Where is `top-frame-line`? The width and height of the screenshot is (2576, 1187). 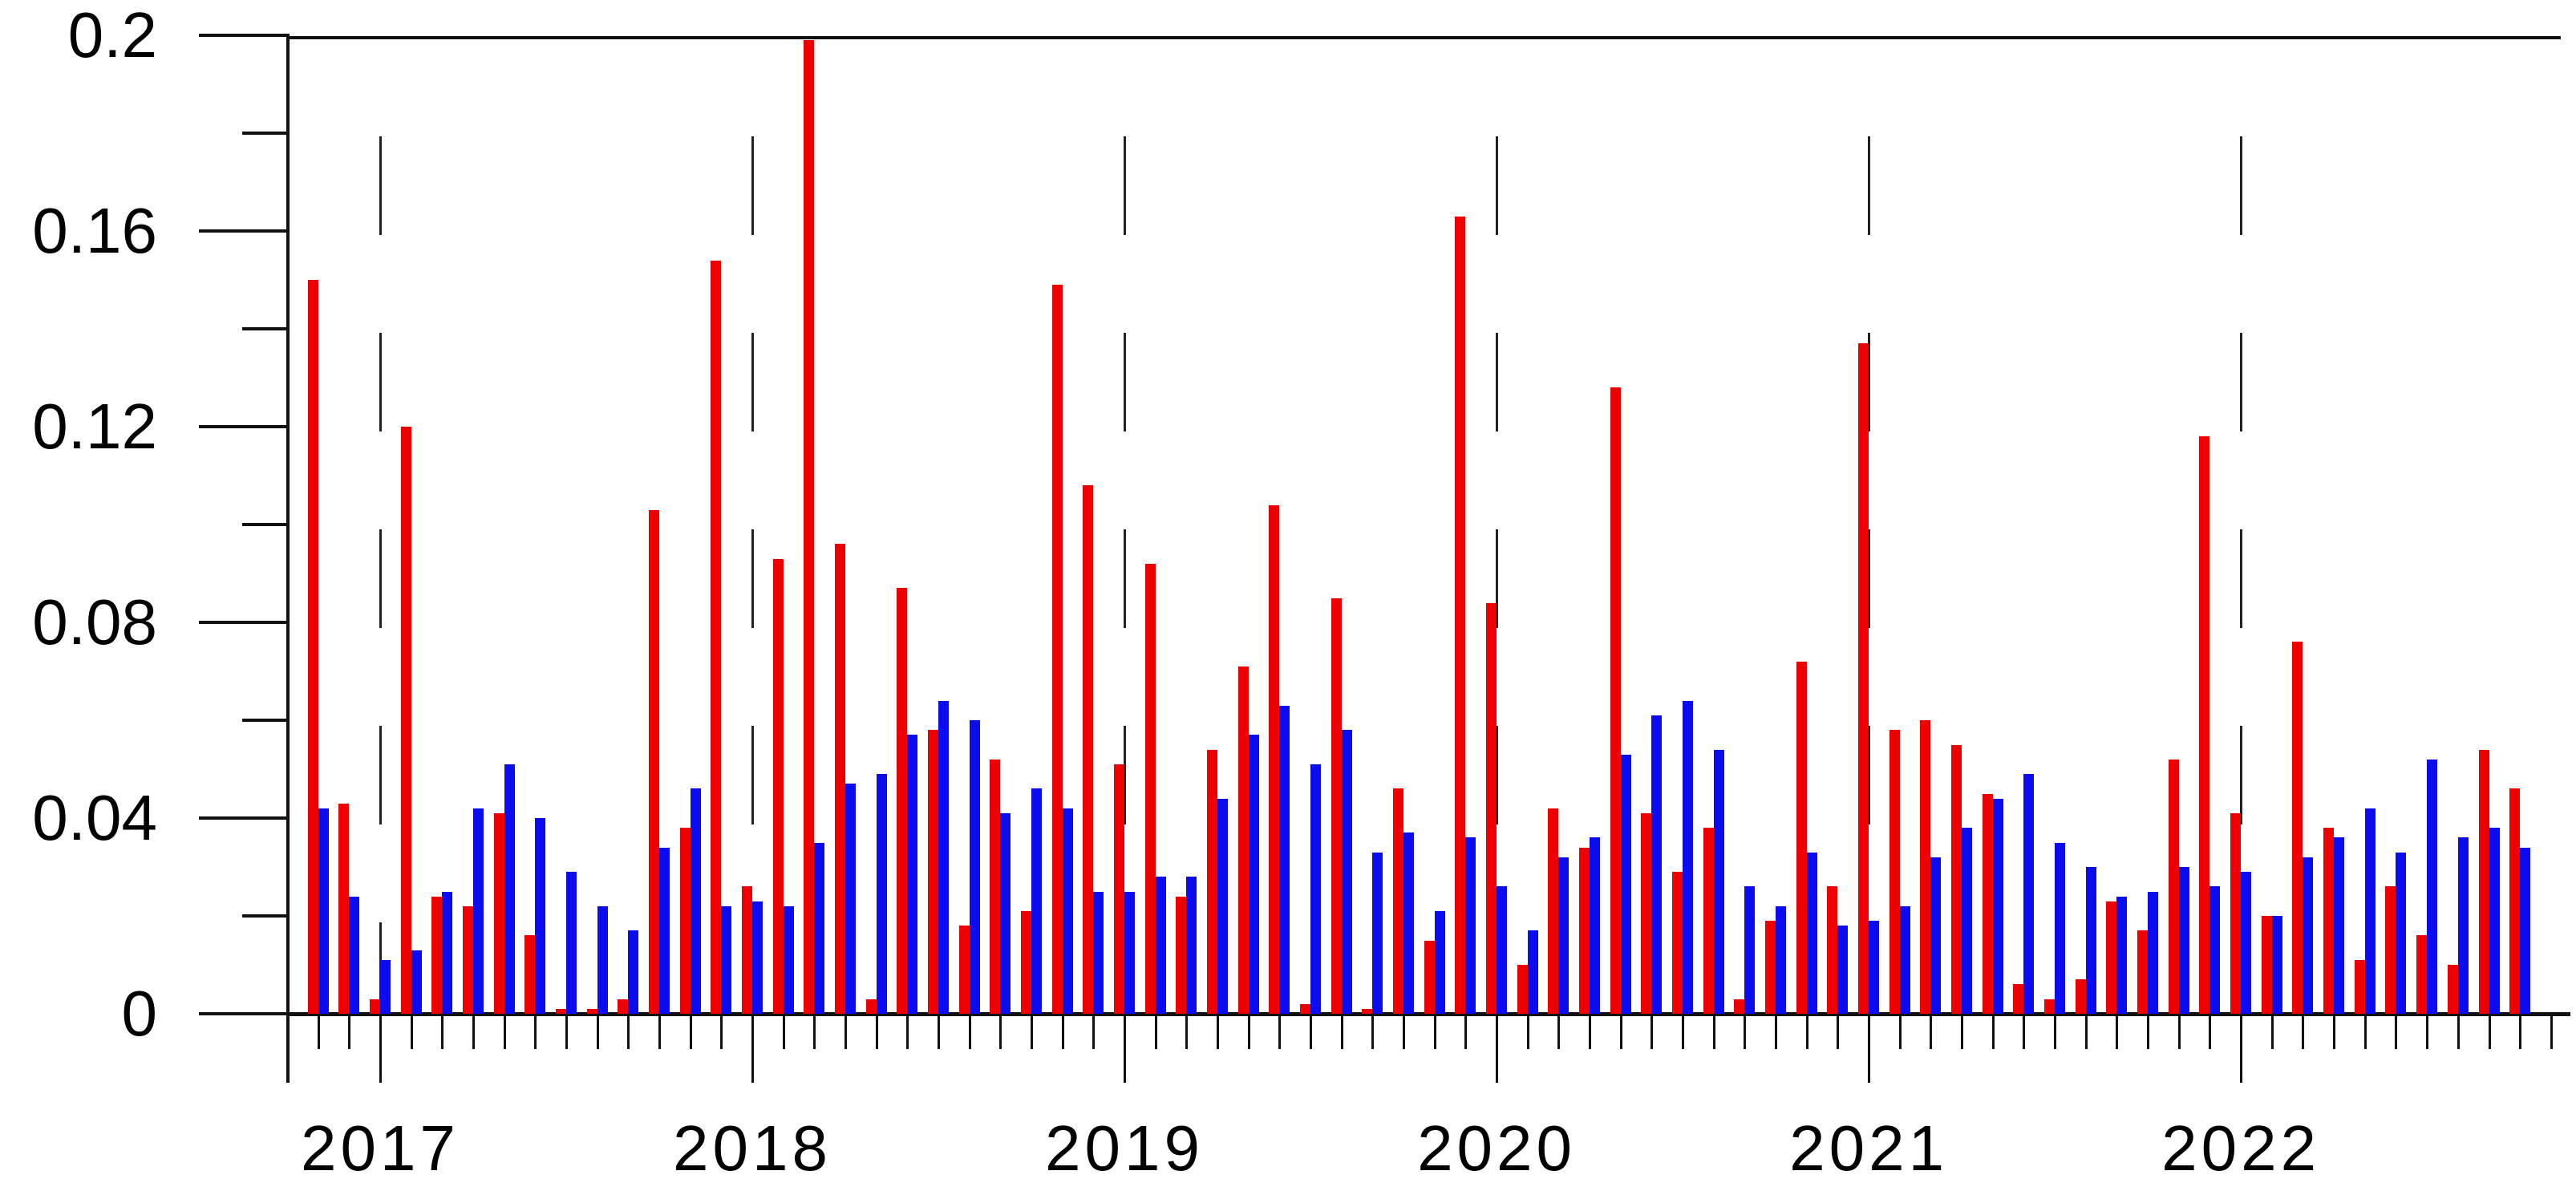
top-frame-line is located at coordinates (1423, 37).